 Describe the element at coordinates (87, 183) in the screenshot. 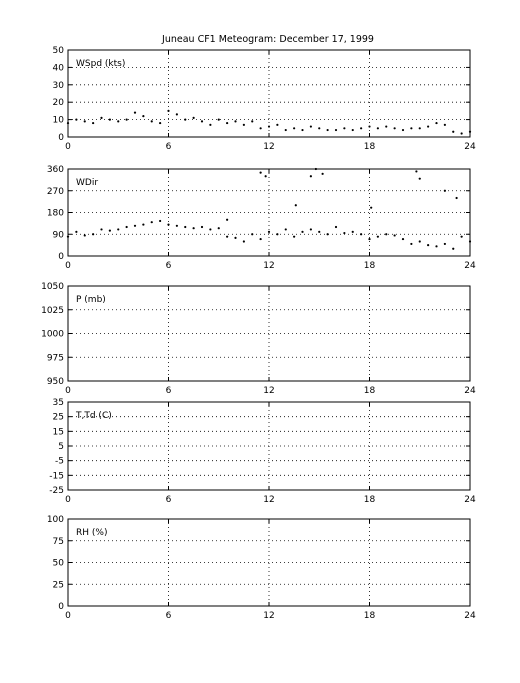

I see `panel-label: WDir` at that location.